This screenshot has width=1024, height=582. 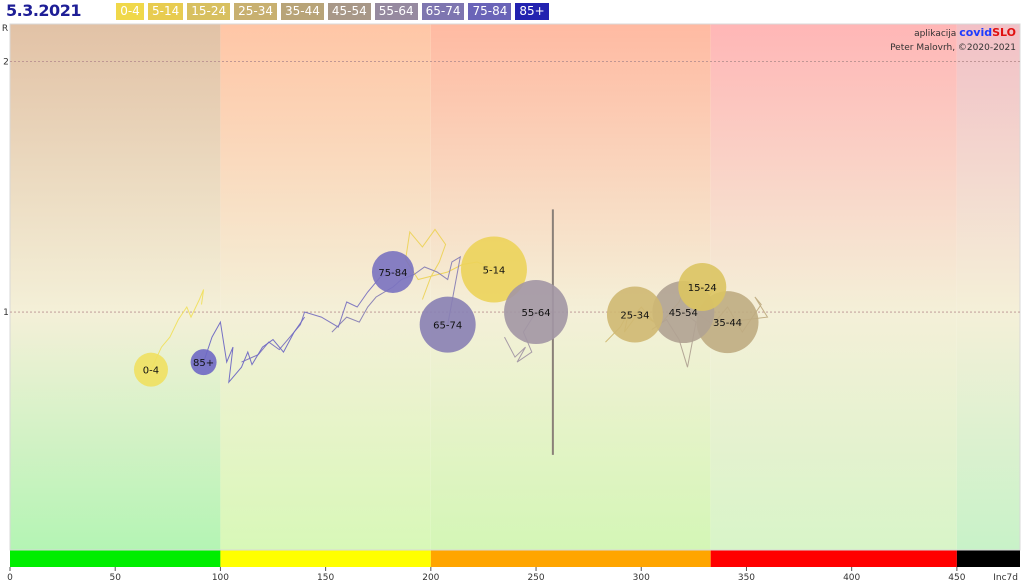 What do you see at coordinates (1004, 32) in the screenshot?
I see `brand-app-part2: SLO` at bounding box center [1004, 32].